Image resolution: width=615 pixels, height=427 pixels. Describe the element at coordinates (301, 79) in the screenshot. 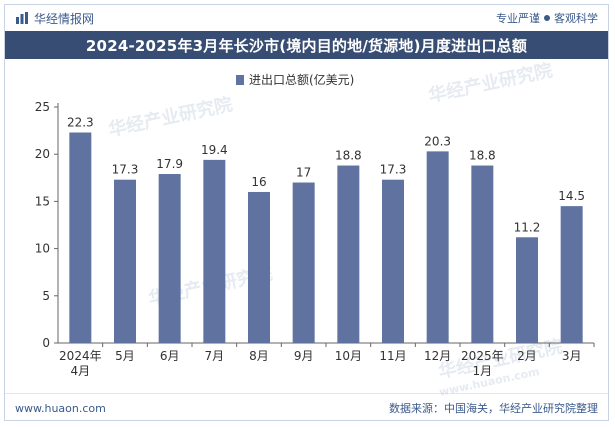

I see `legend-label: 进出口总额(亿美元)` at that location.